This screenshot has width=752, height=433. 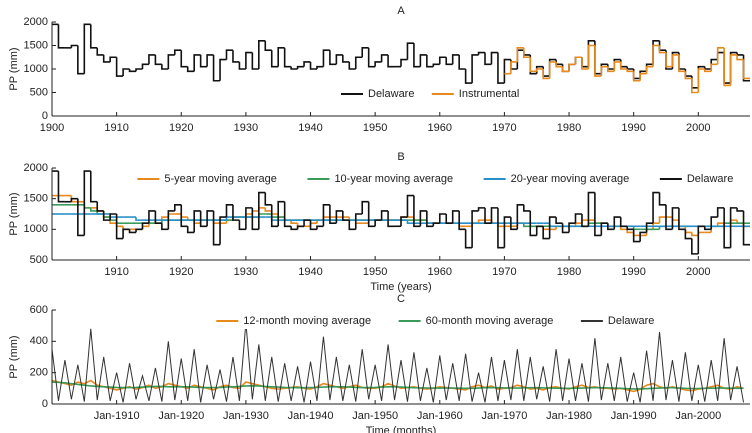 I want to click on x-tick-label: 1990, so click(x=633, y=272).